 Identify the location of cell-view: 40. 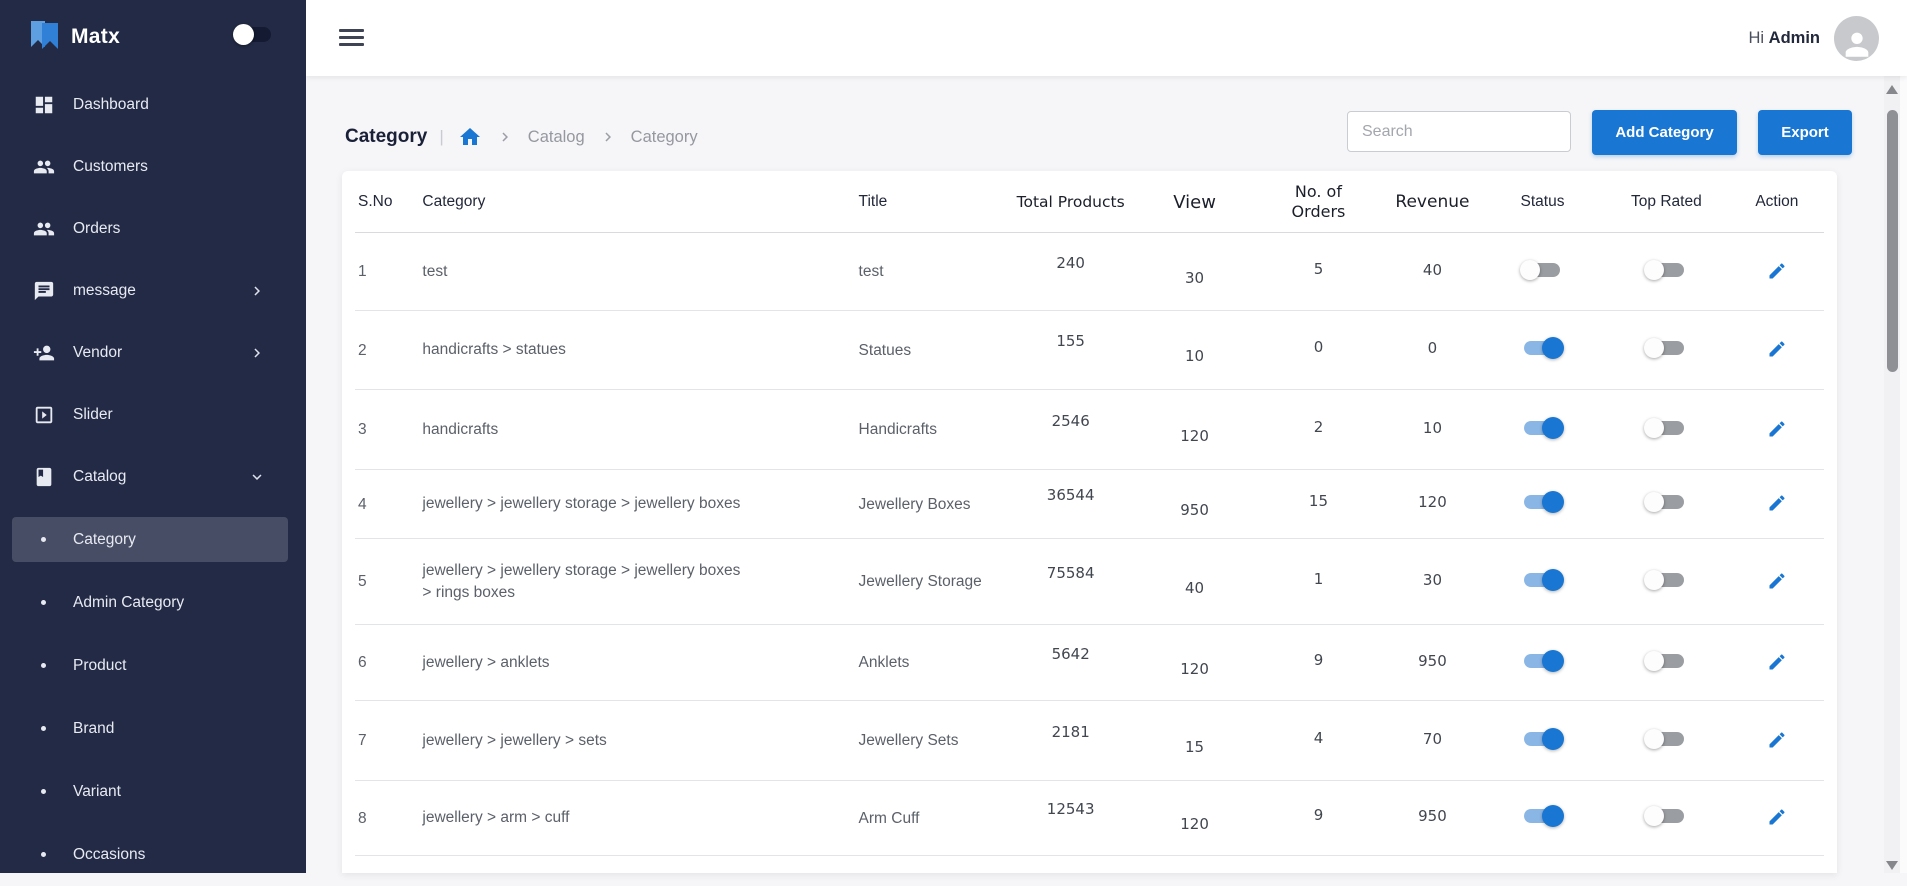
(1195, 587).